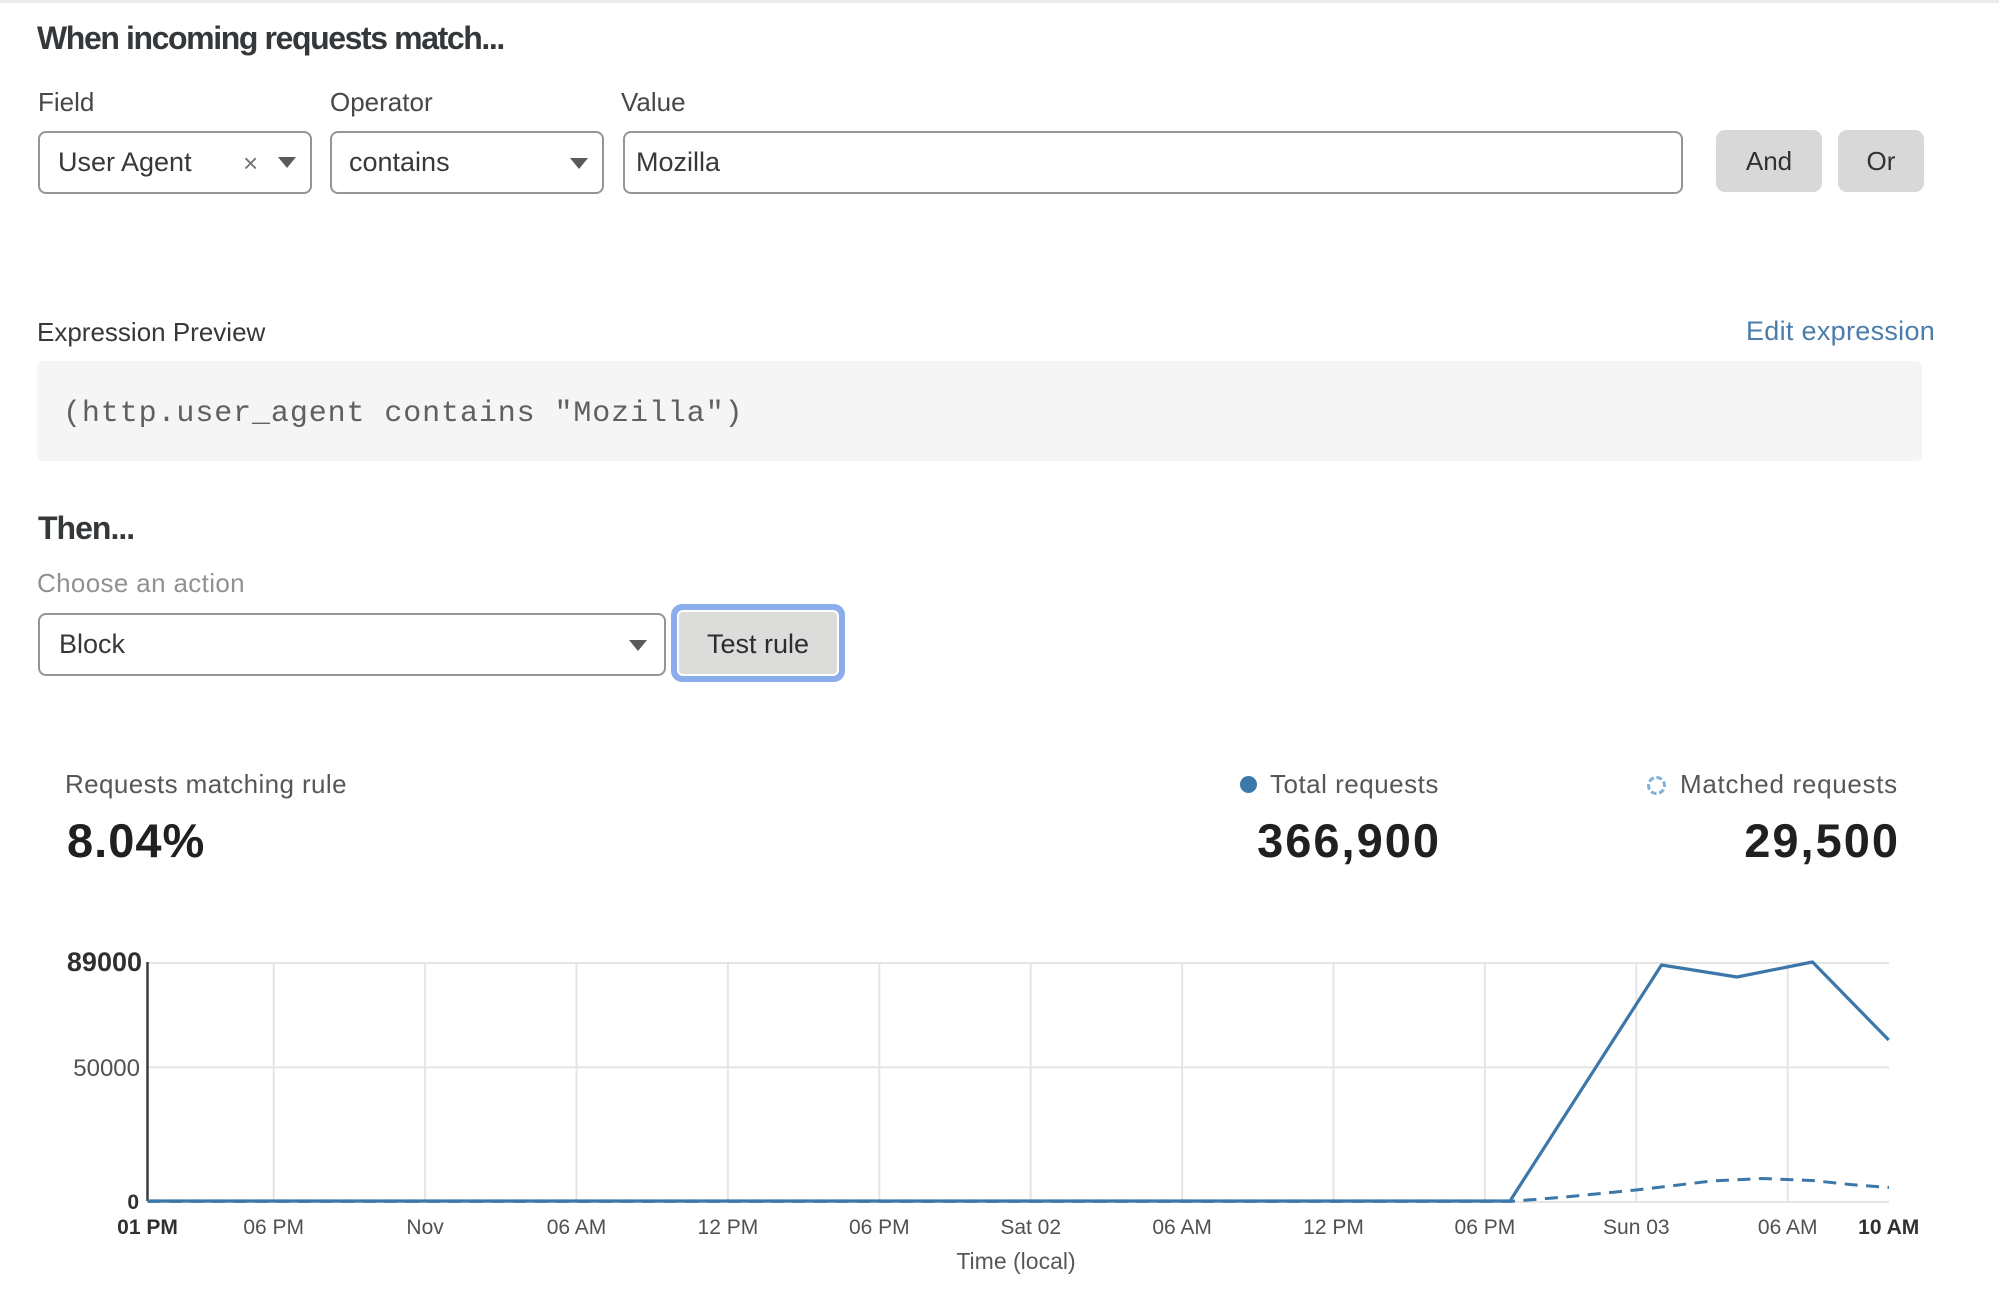 The image size is (1999, 1295). Describe the element at coordinates (425, 1227) in the screenshot. I see `svg-text: Nov` at that location.